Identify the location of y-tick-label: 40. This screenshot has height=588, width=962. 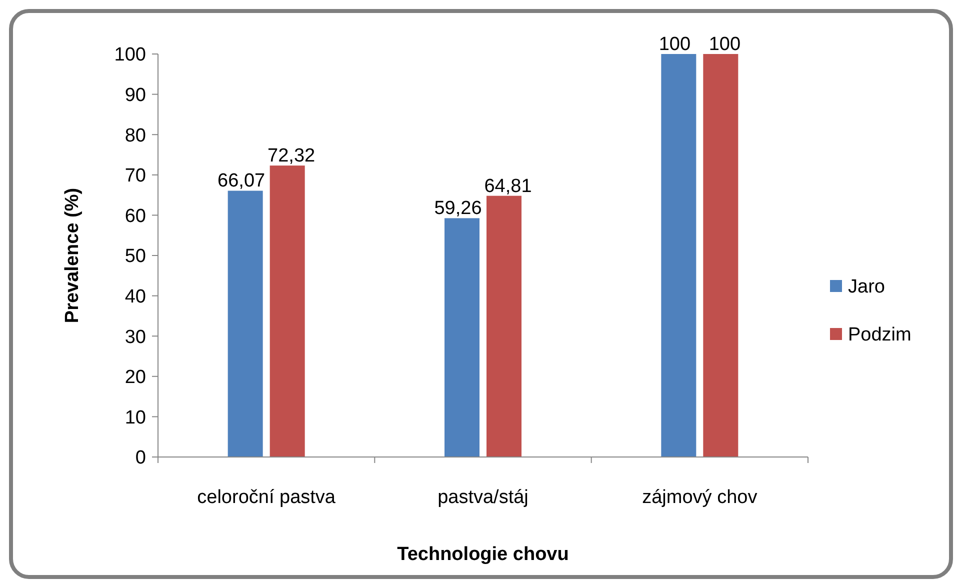
(135, 297).